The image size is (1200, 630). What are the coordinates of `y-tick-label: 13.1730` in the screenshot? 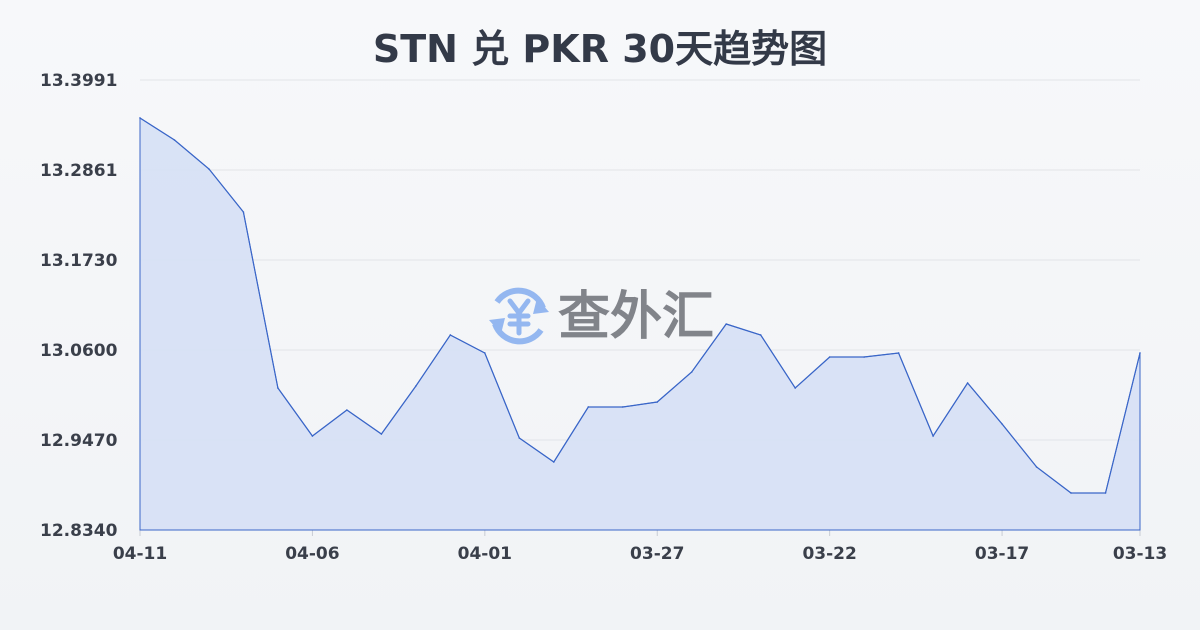 It's located at (79, 261).